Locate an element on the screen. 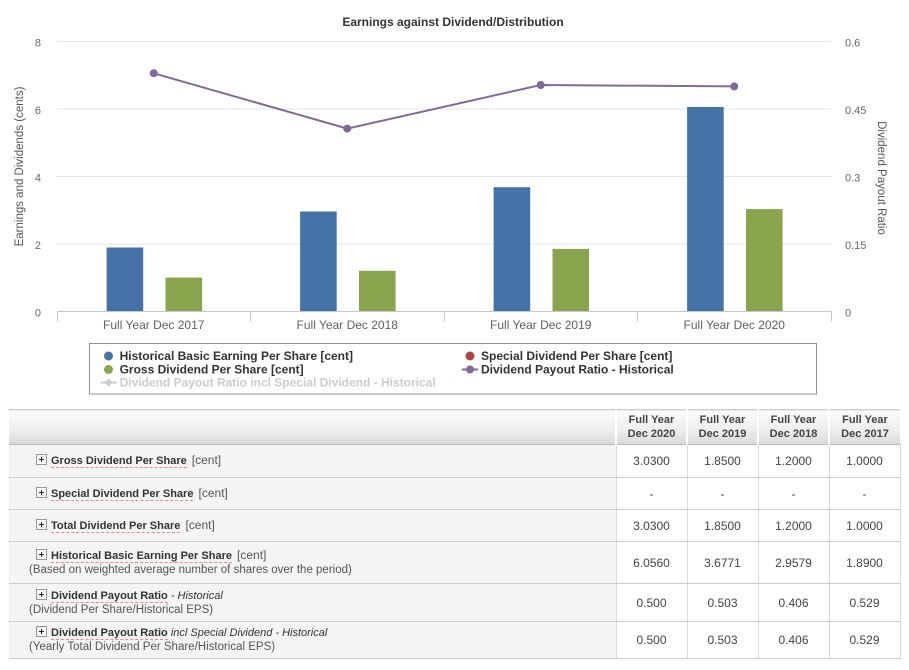 This screenshot has width=909, height=670. svg-text: 4 is located at coordinates (38, 179).